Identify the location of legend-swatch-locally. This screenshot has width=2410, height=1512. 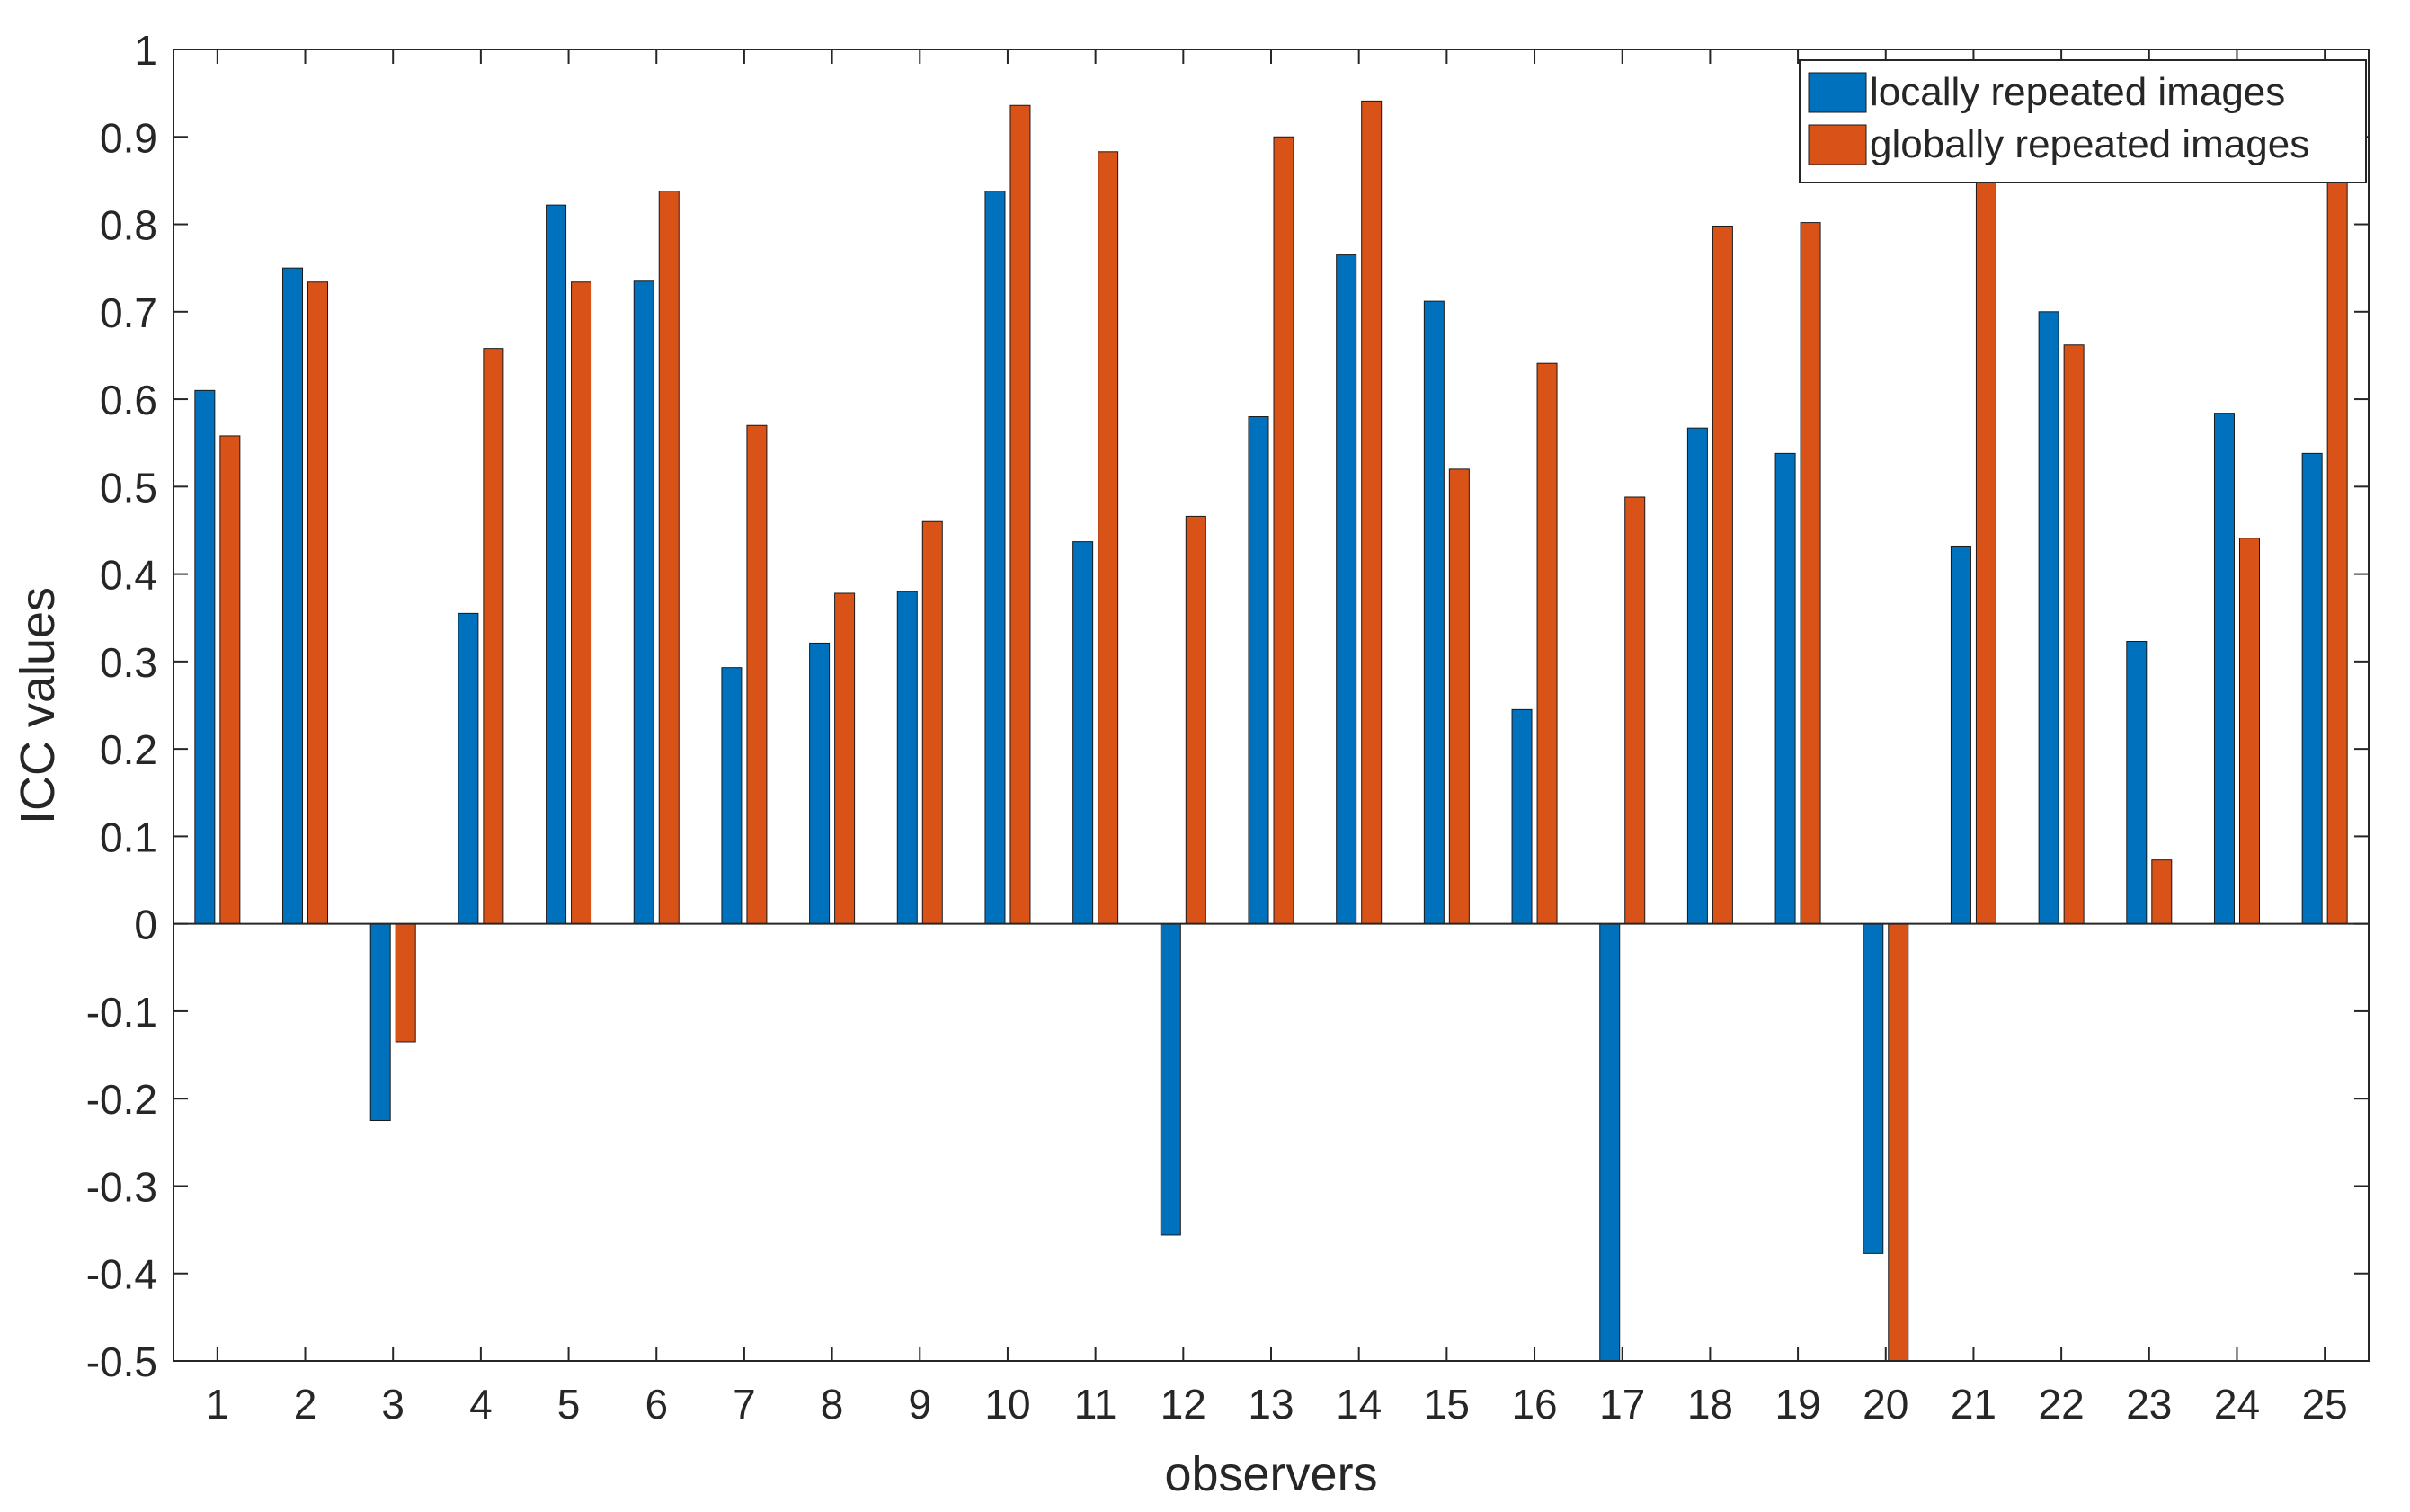
(1837, 92).